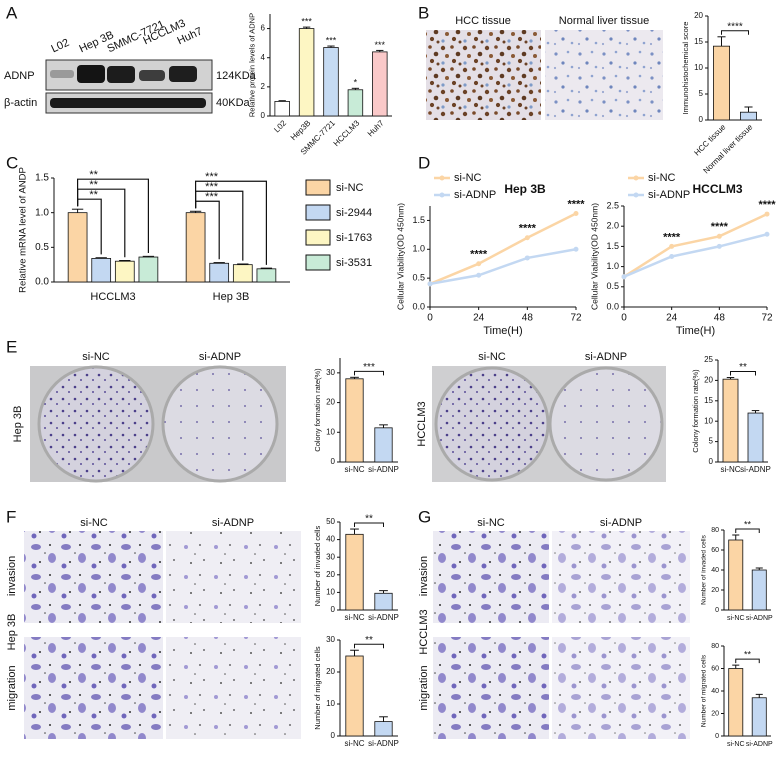 The height and width of the screenshot is (767, 778). What do you see at coordinates (60, 46) in the screenshot?
I see `lane-label: L02` at bounding box center [60, 46].